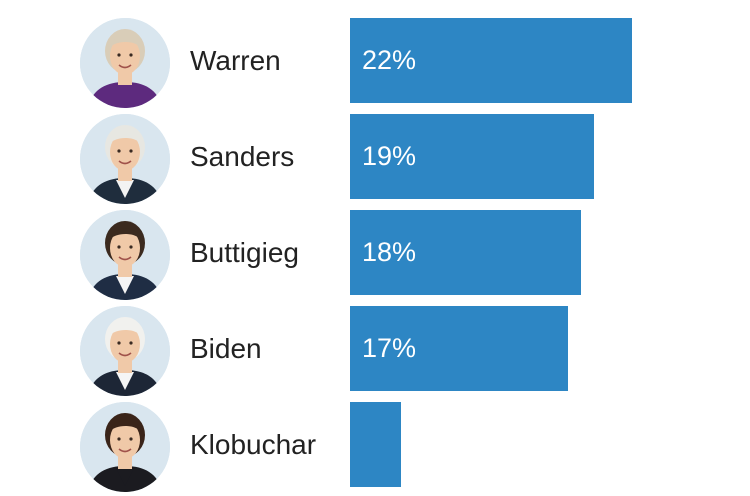  I want to click on bar: 18%, so click(465, 252).